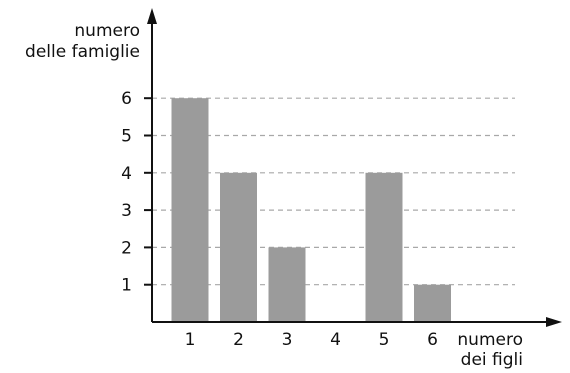 The image size is (570, 373). What do you see at coordinates (492, 360) in the screenshot?
I see `x-axis-title-line2: dei figli` at bounding box center [492, 360].